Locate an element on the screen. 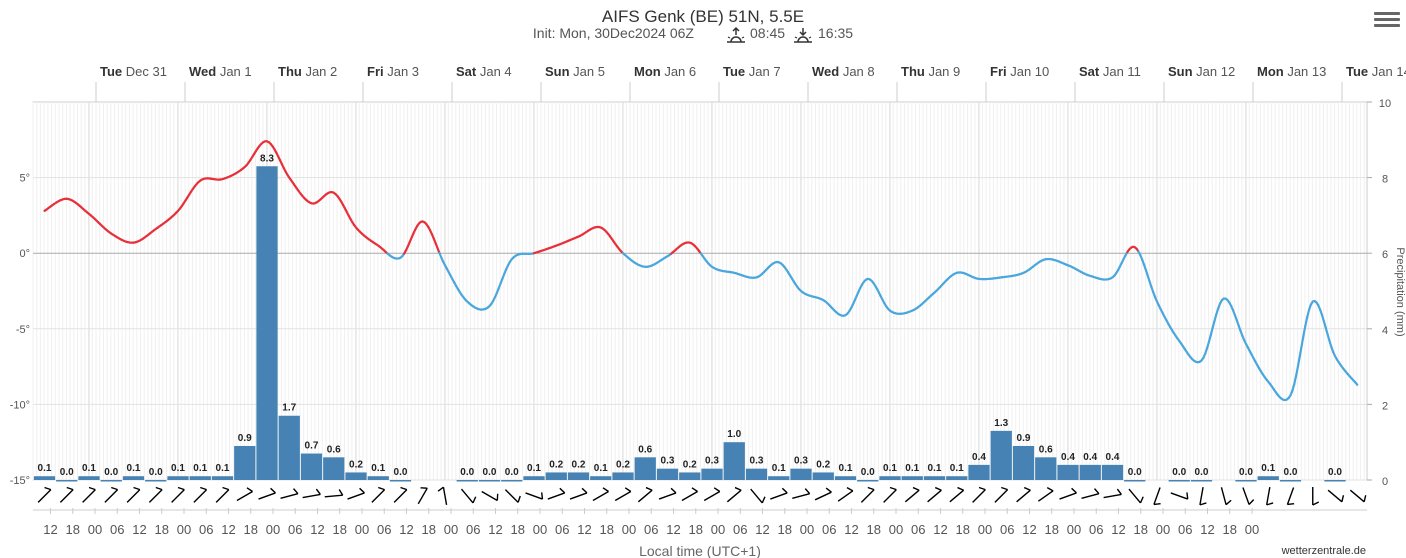 The image size is (1406, 558). precip-data-label: 0.9 is located at coordinates (245, 438).